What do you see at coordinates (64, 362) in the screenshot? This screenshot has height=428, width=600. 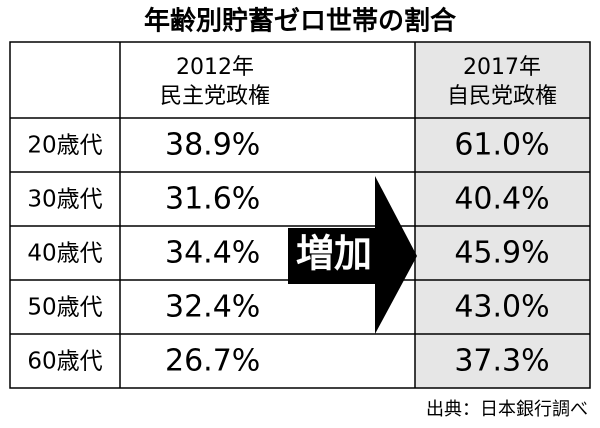 I see `age-label: 60歳代` at bounding box center [64, 362].